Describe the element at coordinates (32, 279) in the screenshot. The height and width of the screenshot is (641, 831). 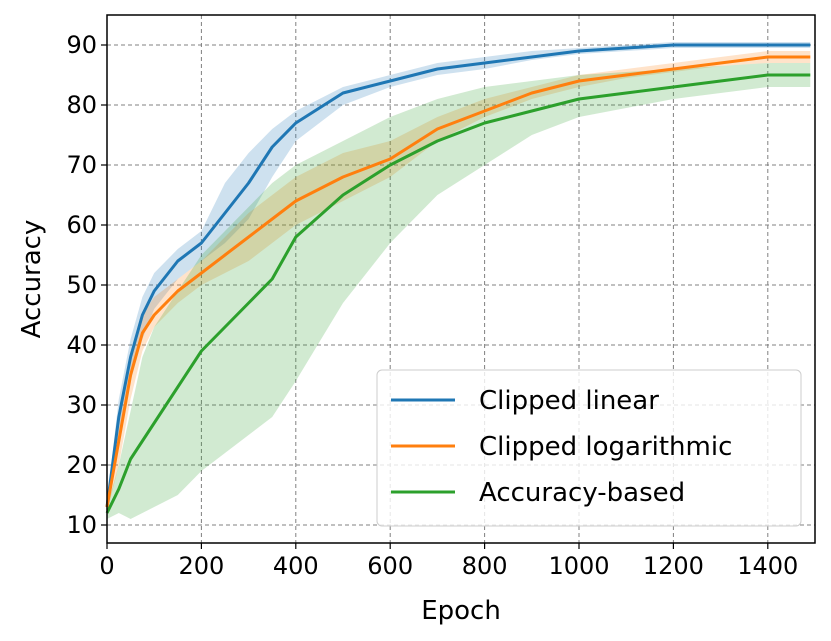
I see `y-axis-label: Accuracy` at that location.